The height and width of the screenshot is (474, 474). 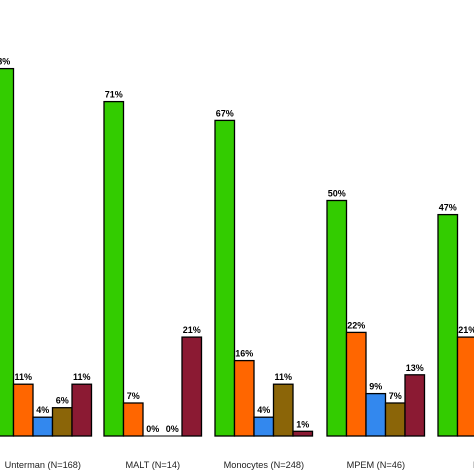 What do you see at coordinates (376, 465) in the screenshot?
I see `x-tick-label-3: MPEM (N=46)` at bounding box center [376, 465].